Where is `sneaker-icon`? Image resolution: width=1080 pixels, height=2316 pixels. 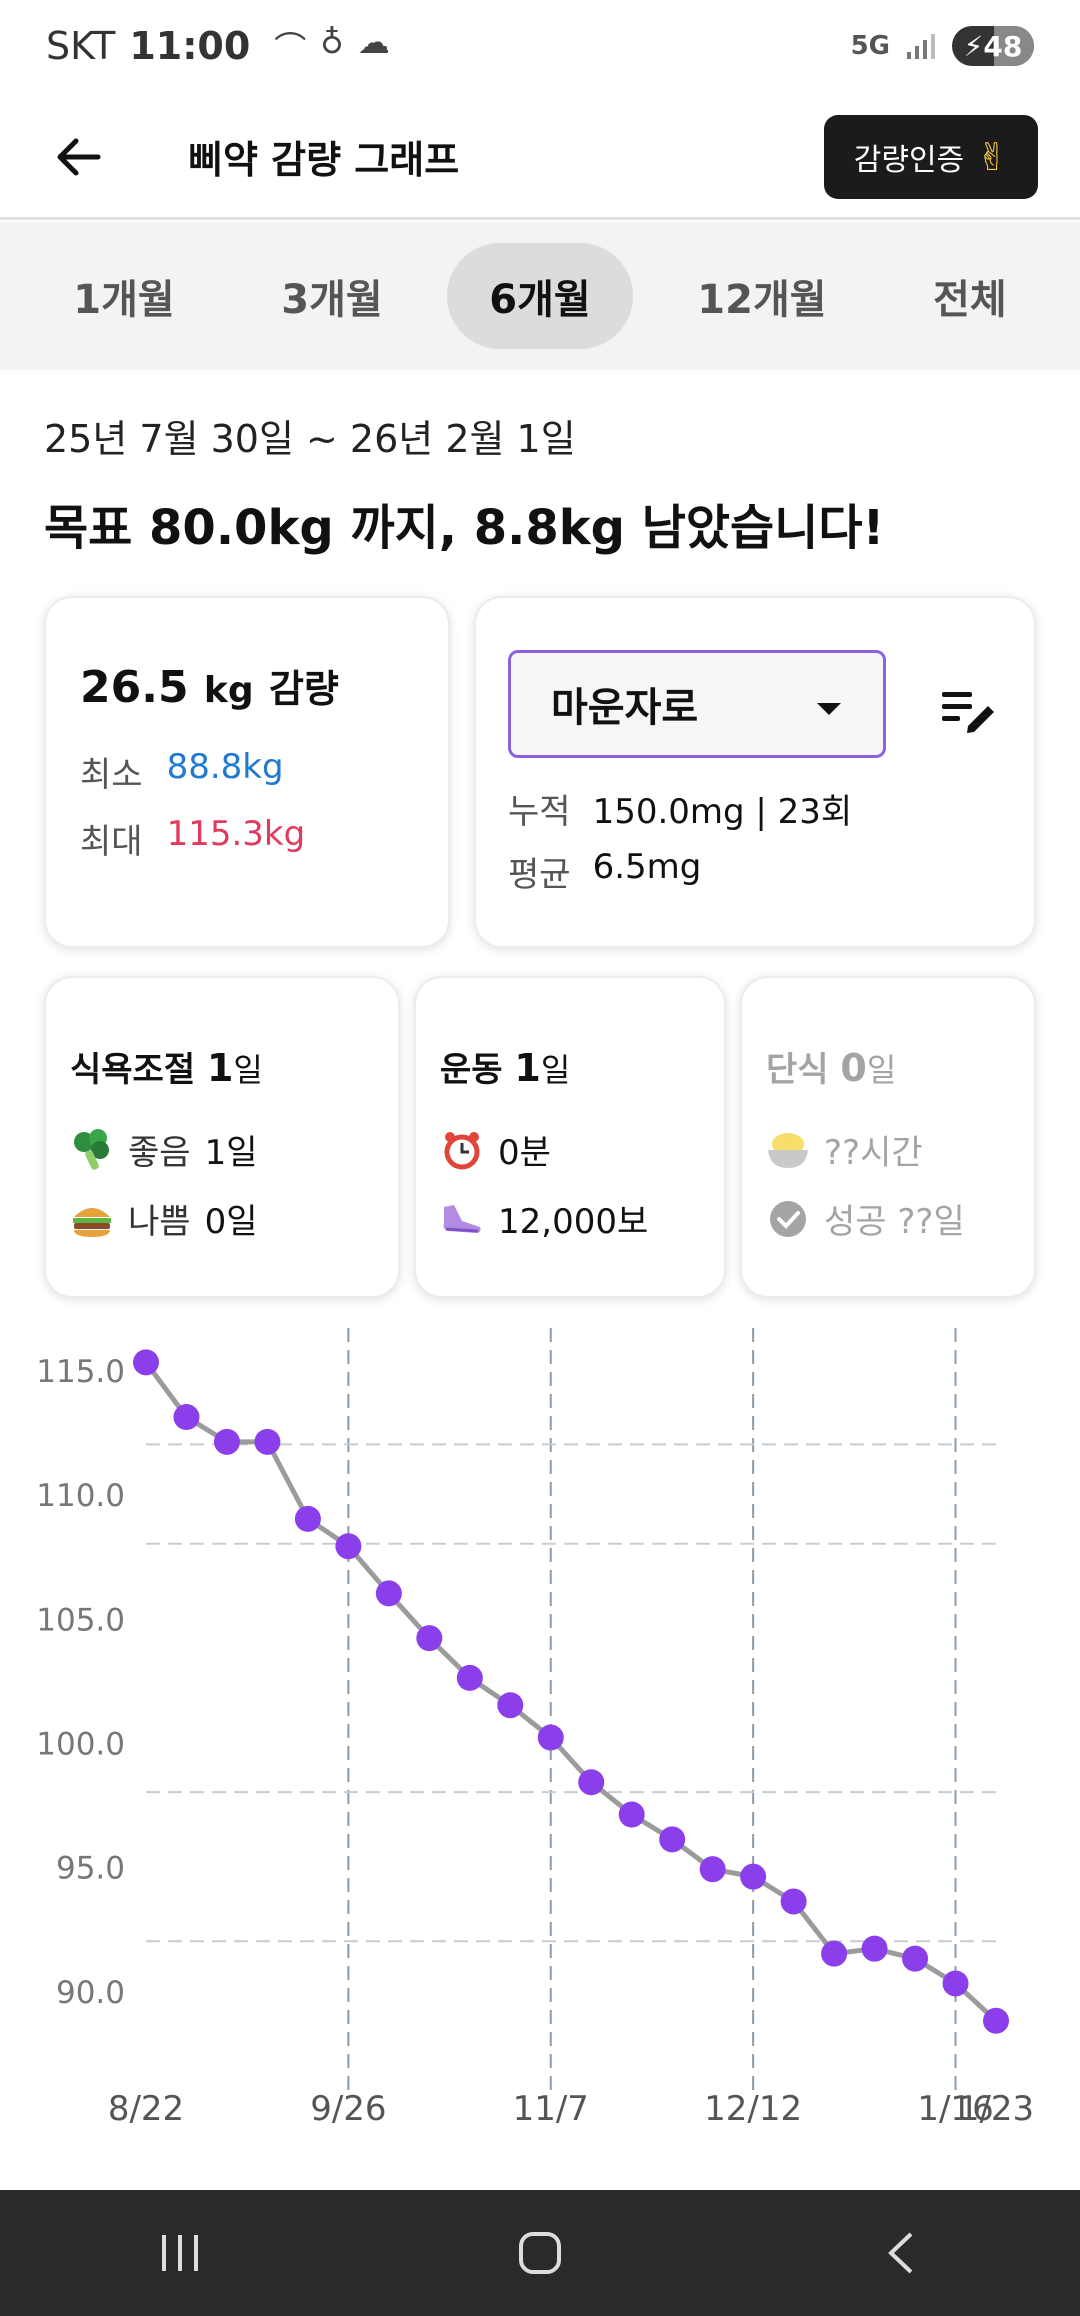 sneaker-icon is located at coordinates (462, 1219).